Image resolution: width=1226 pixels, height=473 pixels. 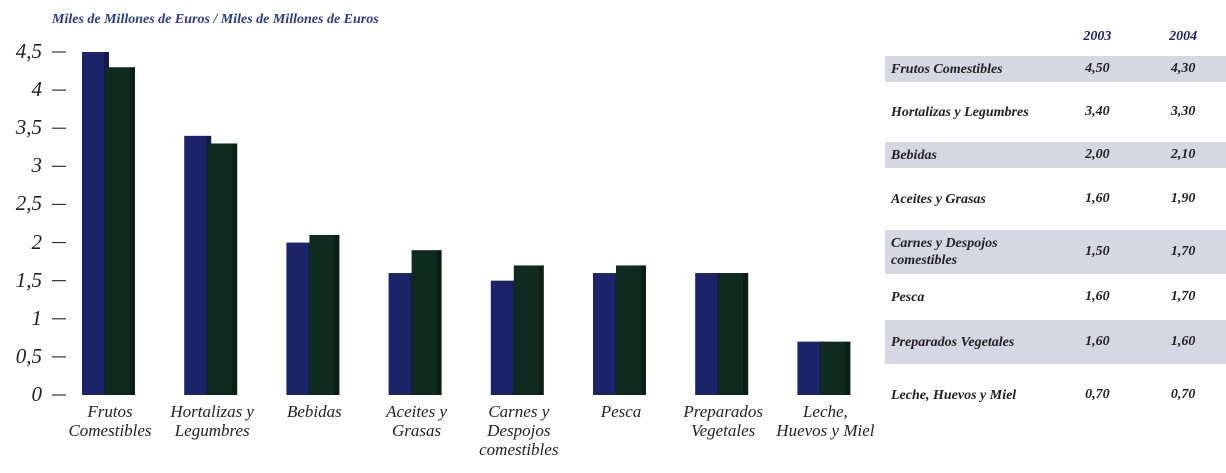 I want to click on header-year: 2003, so click(x=1097, y=36).